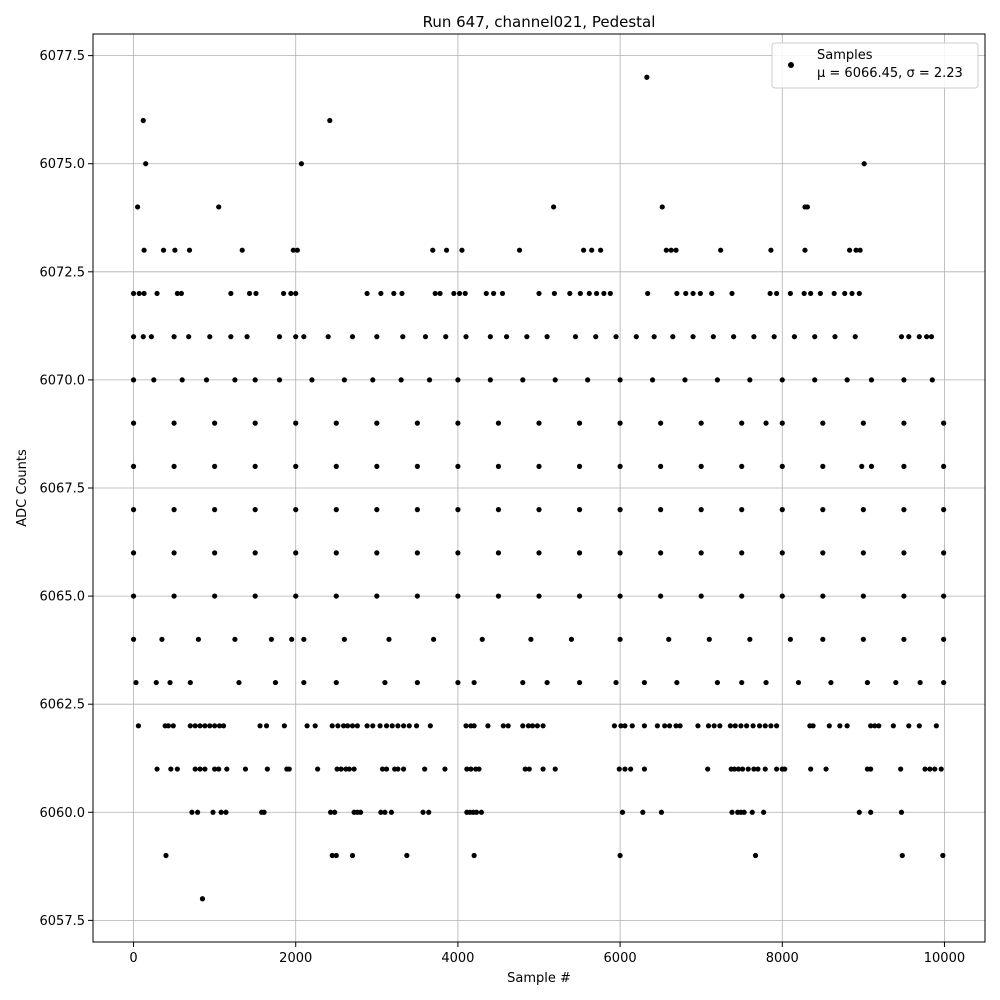 The height and width of the screenshot is (1000, 1000). Describe the element at coordinates (295, 958) in the screenshot. I see `x-tick-label-1: 2000` at that location.